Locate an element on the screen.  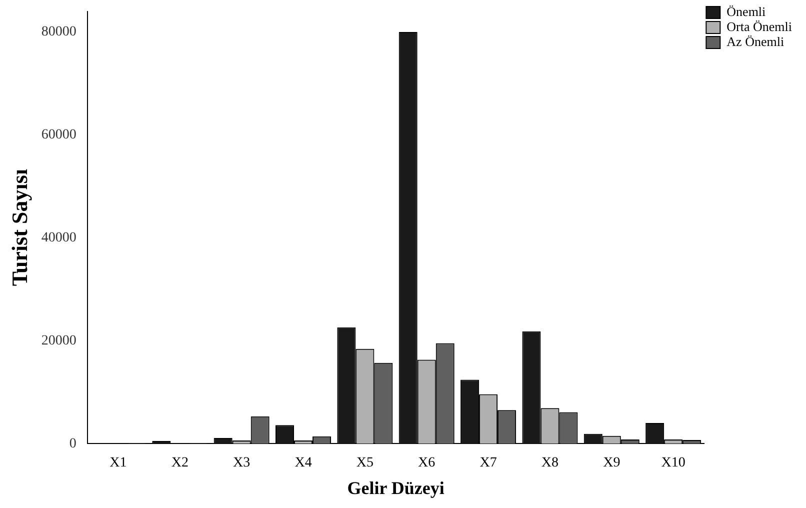
legend-label: Orta Önemli is located at coordinates (759, 26).